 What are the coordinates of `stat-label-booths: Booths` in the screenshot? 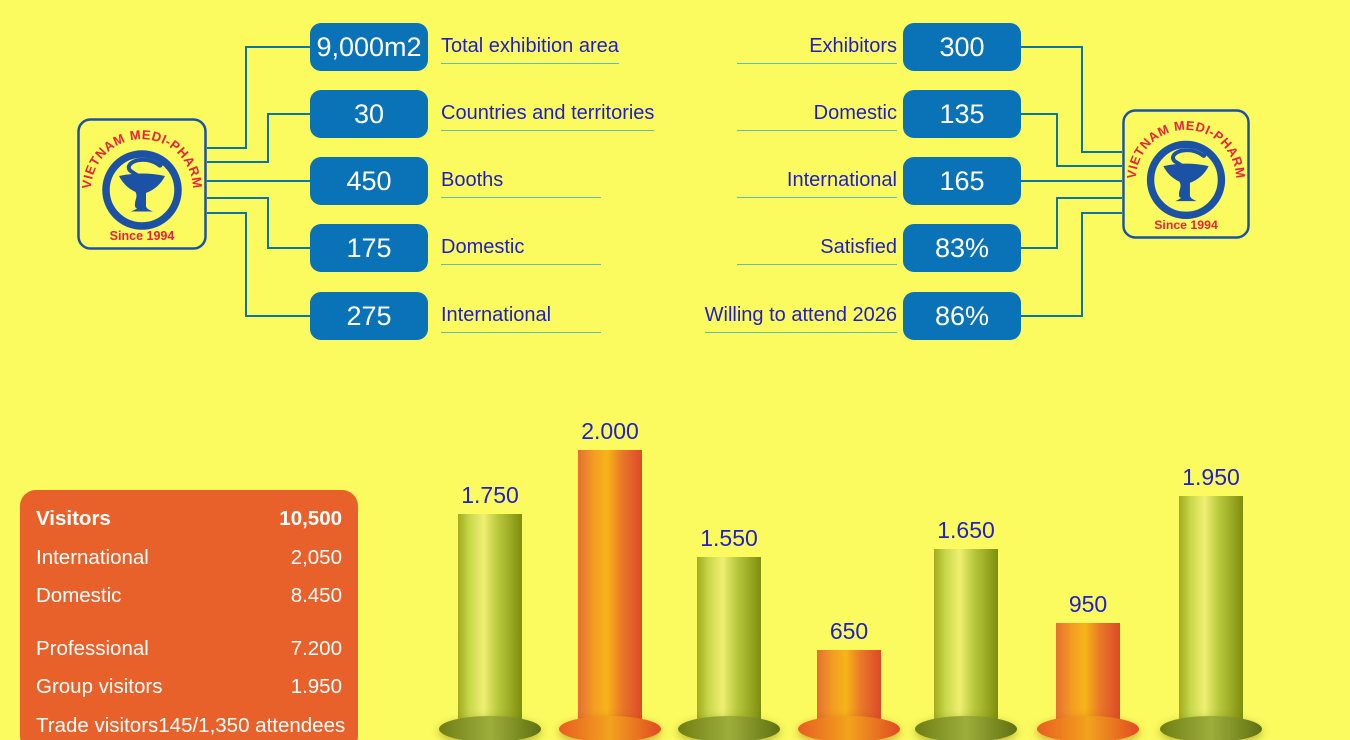 It's located at (521, 183).